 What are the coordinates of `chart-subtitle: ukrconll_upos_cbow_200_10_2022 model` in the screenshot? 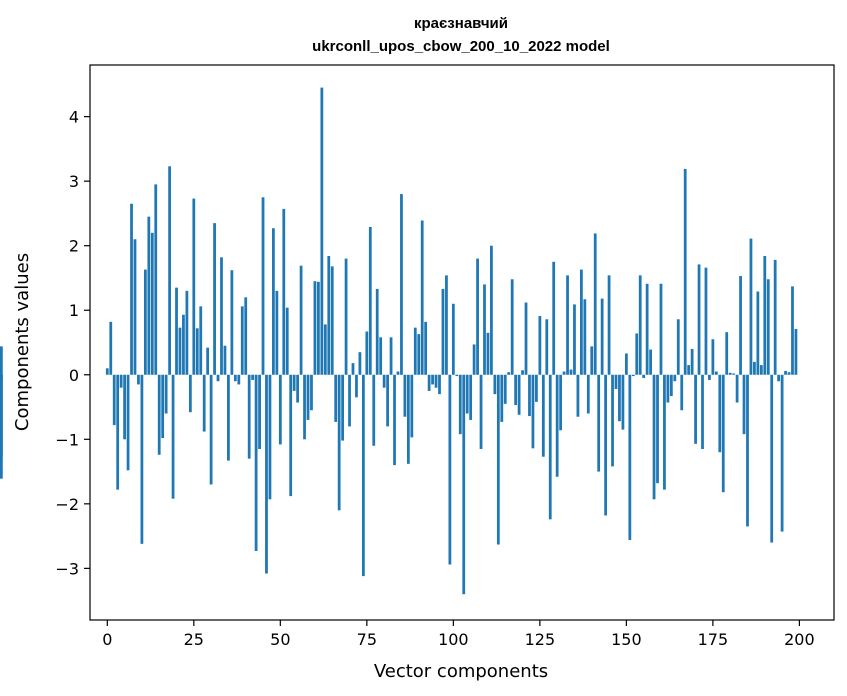 It's located at (461, 46).